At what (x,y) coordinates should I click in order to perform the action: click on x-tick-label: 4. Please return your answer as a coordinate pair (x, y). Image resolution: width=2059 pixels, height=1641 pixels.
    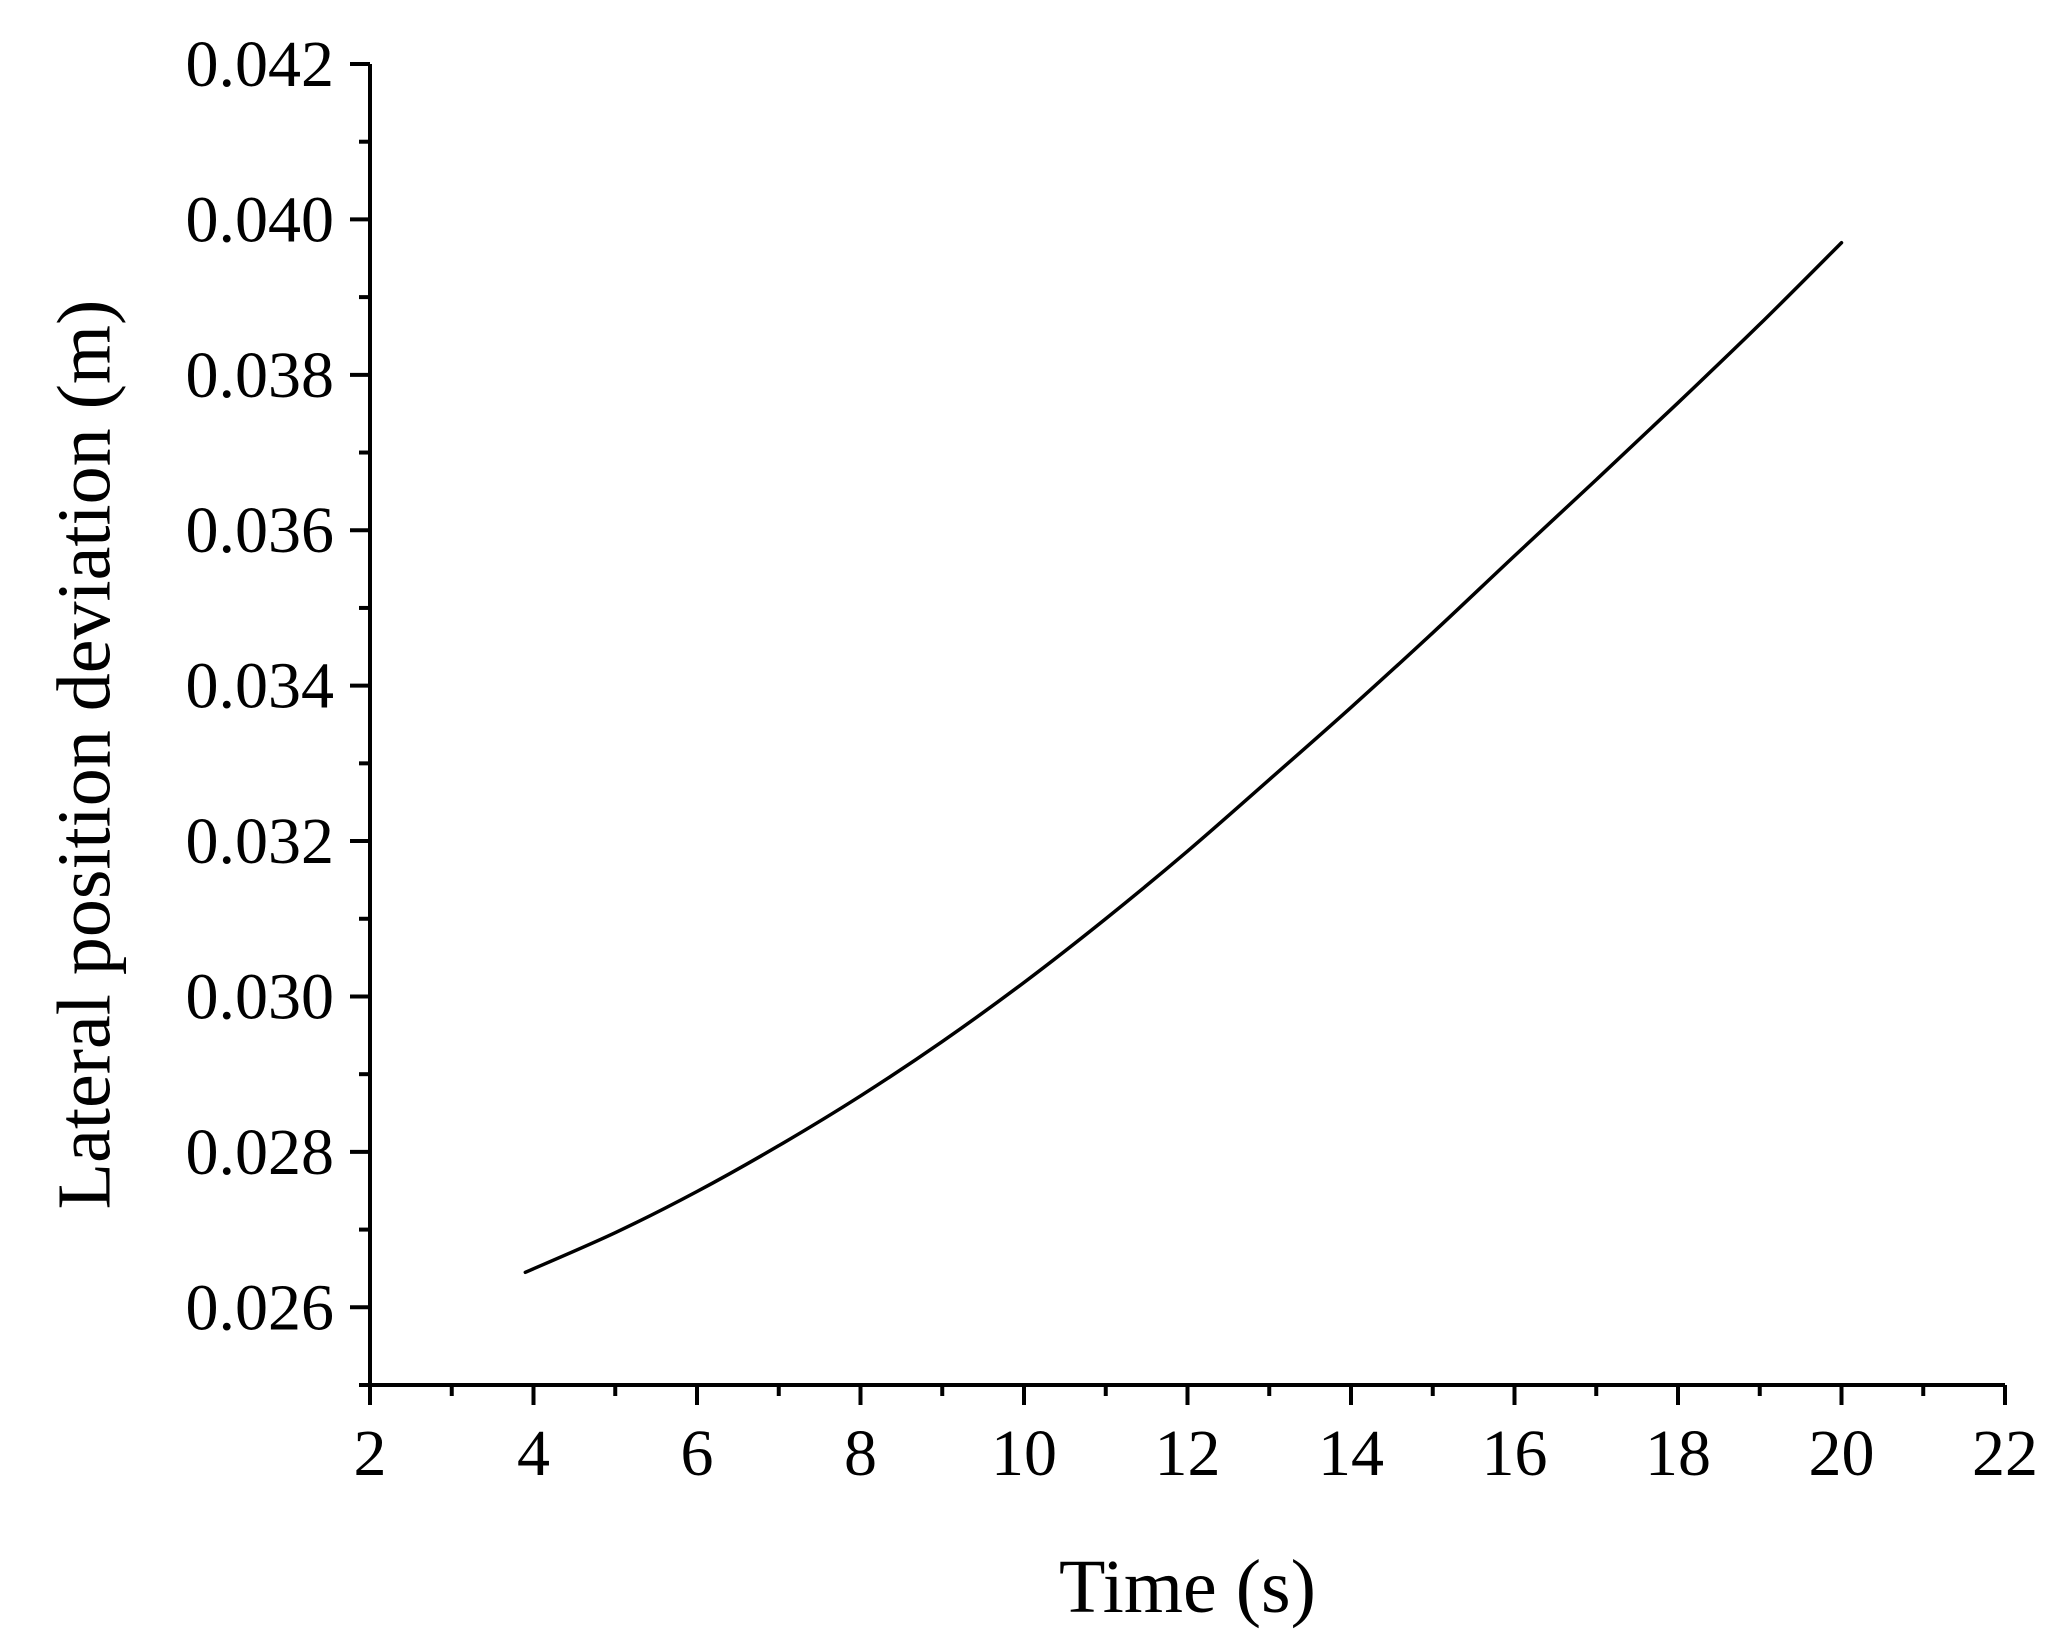
    Looking at the image, I should click on (533, 1453).